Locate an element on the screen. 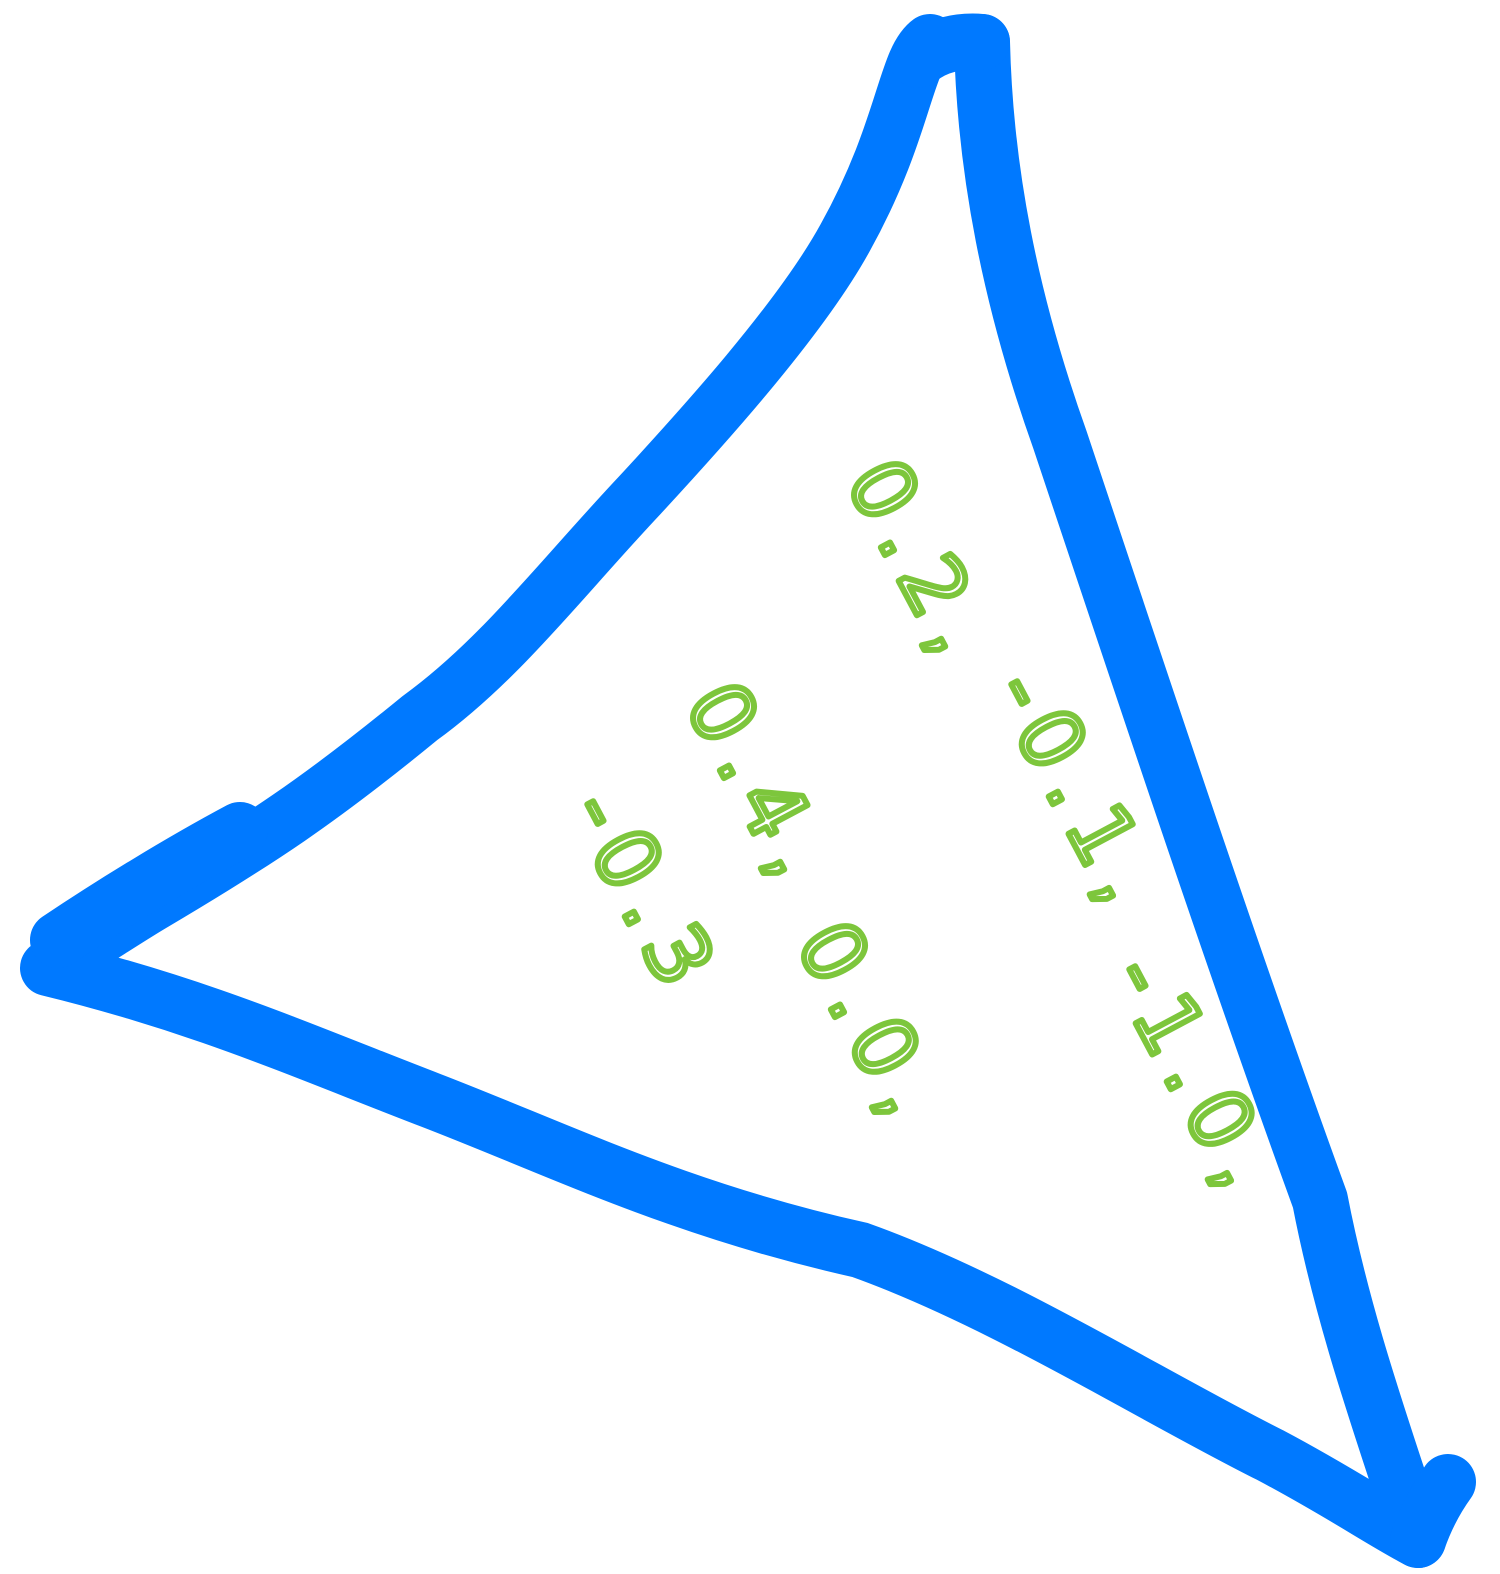 This screenshot has width=1500, height=1574. value-label: -0.3 is located at coordinates (645, 893).